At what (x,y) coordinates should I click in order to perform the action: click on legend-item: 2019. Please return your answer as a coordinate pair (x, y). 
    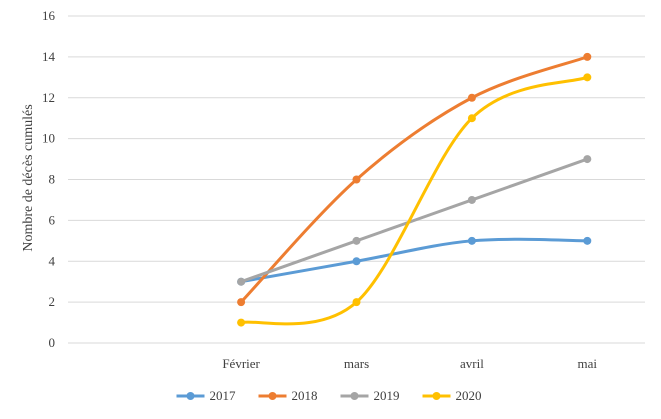
    Looking at the image, I should click on (370, 395).